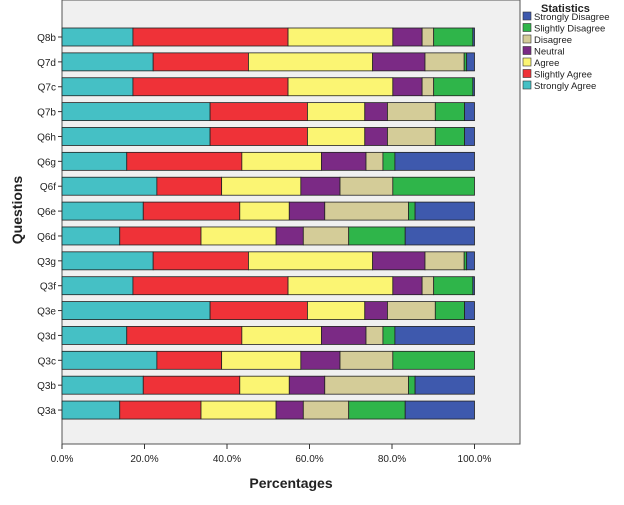 The image size is (624, 505). What do you see at coordinates (261, 186) in the screenshot?
I see `bar-segment-Q6f-agree` at bounding box center [261, 186].